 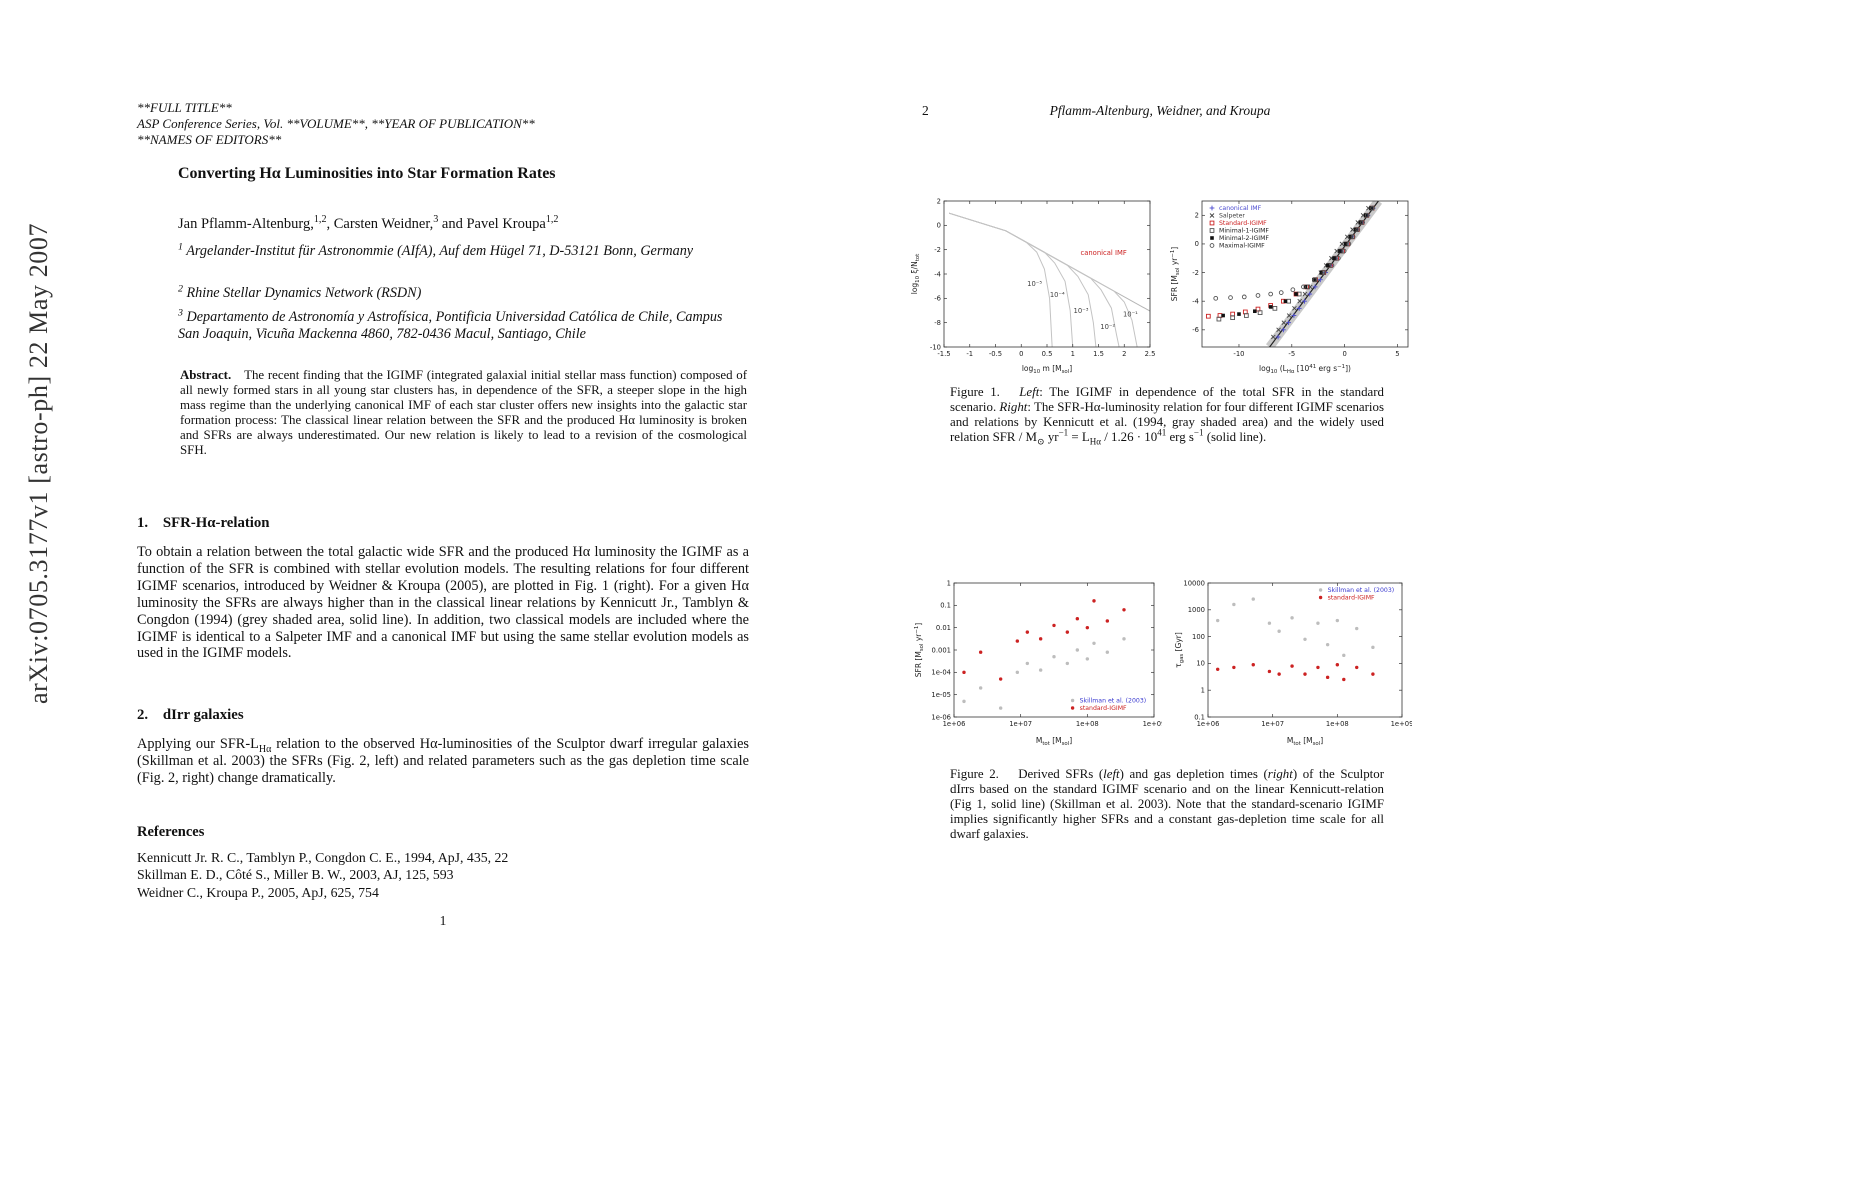 What do you see at coordinates (1098, 354) in the screenshot?
I see `svg-text: 1.5` at bounding box center [1098, 354].